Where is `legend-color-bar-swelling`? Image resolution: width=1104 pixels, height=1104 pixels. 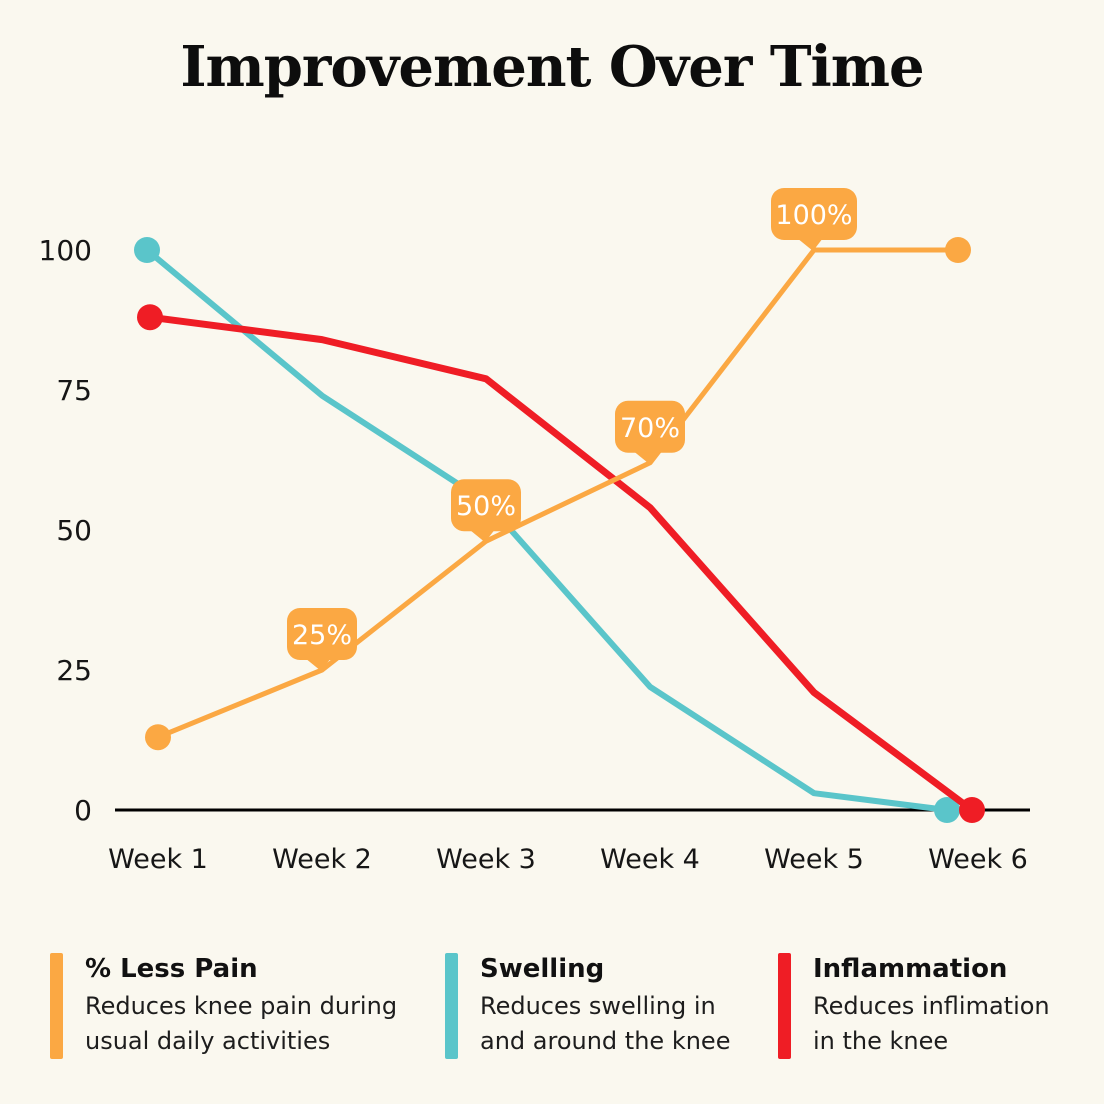
legend-color-bar-swelling is located at coordinates (451, 1006).